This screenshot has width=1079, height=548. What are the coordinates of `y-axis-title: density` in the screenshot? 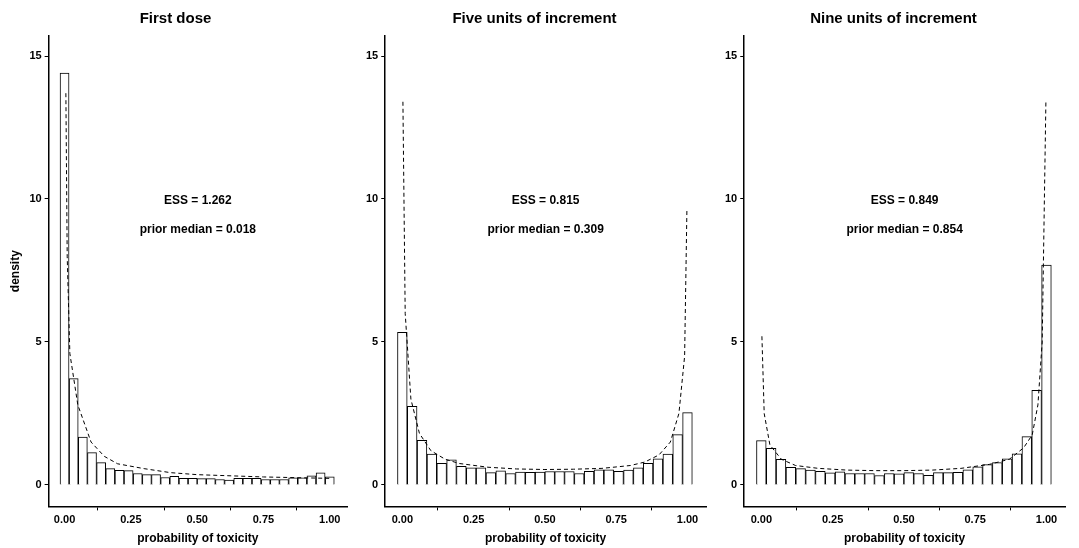 It's located at (14, 271).